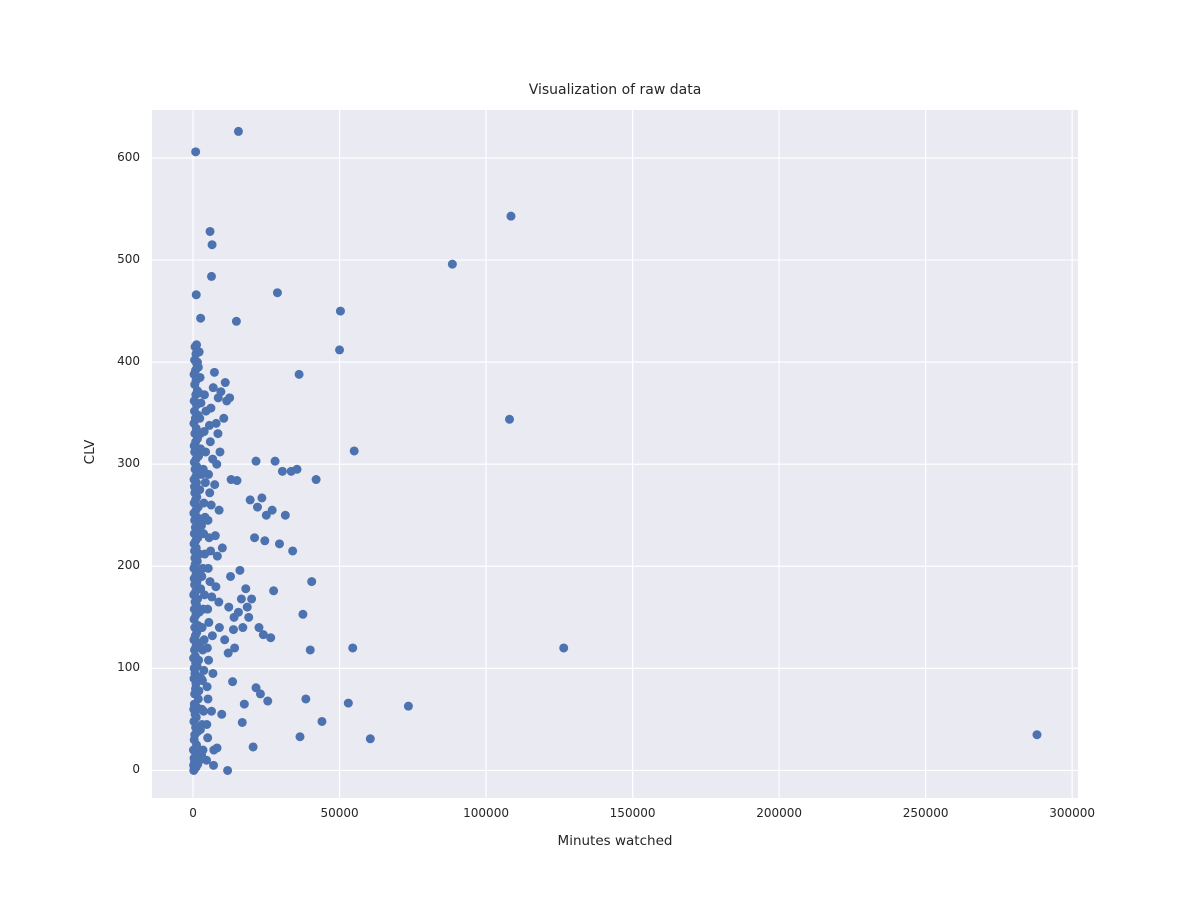  Describe the element at coordinates (779, 813) in the screenshot. I see `x-tick-label: 200000` at that location.